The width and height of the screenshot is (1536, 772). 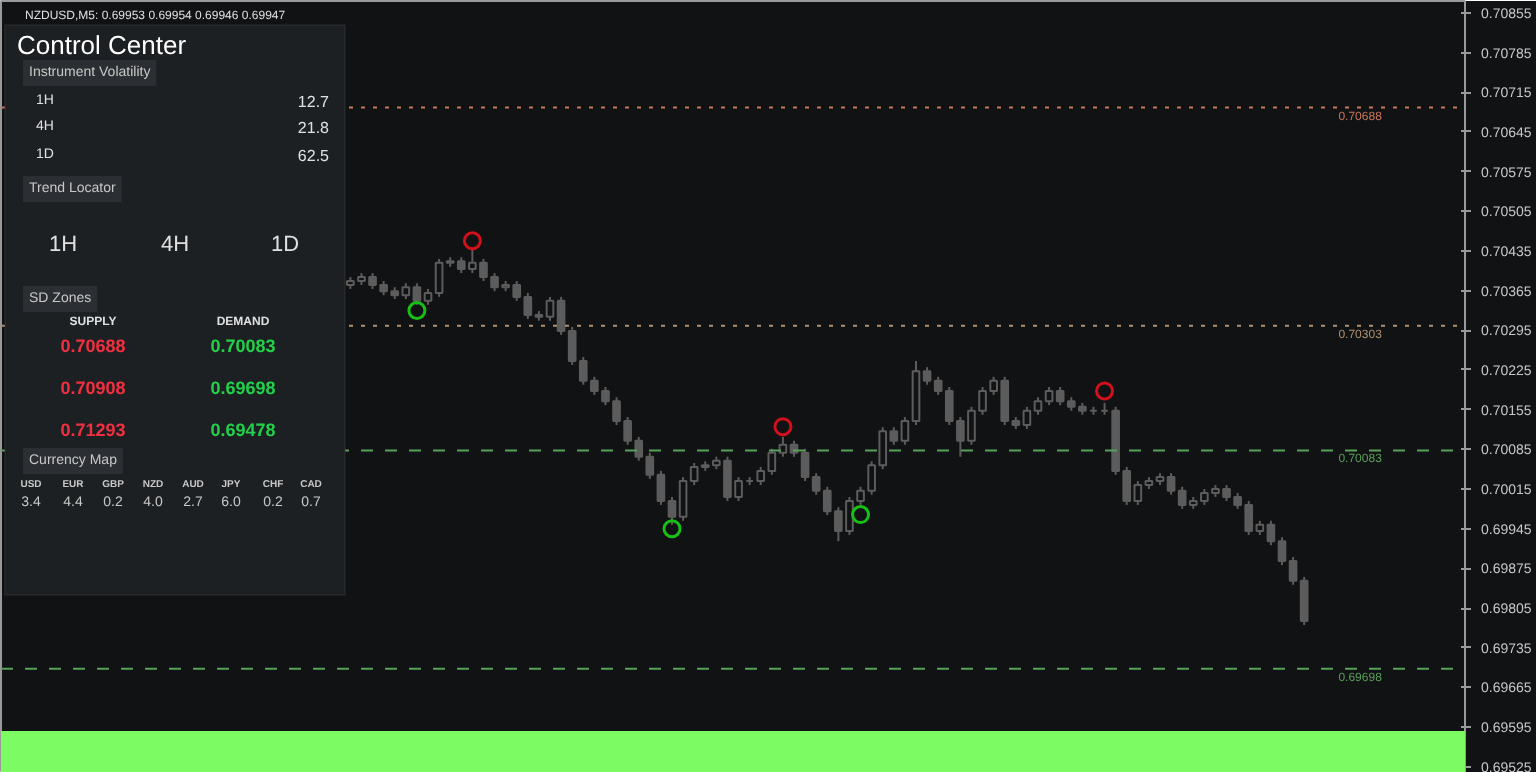 I want to click on annotation: 62.5, so click(x=314, y=156).